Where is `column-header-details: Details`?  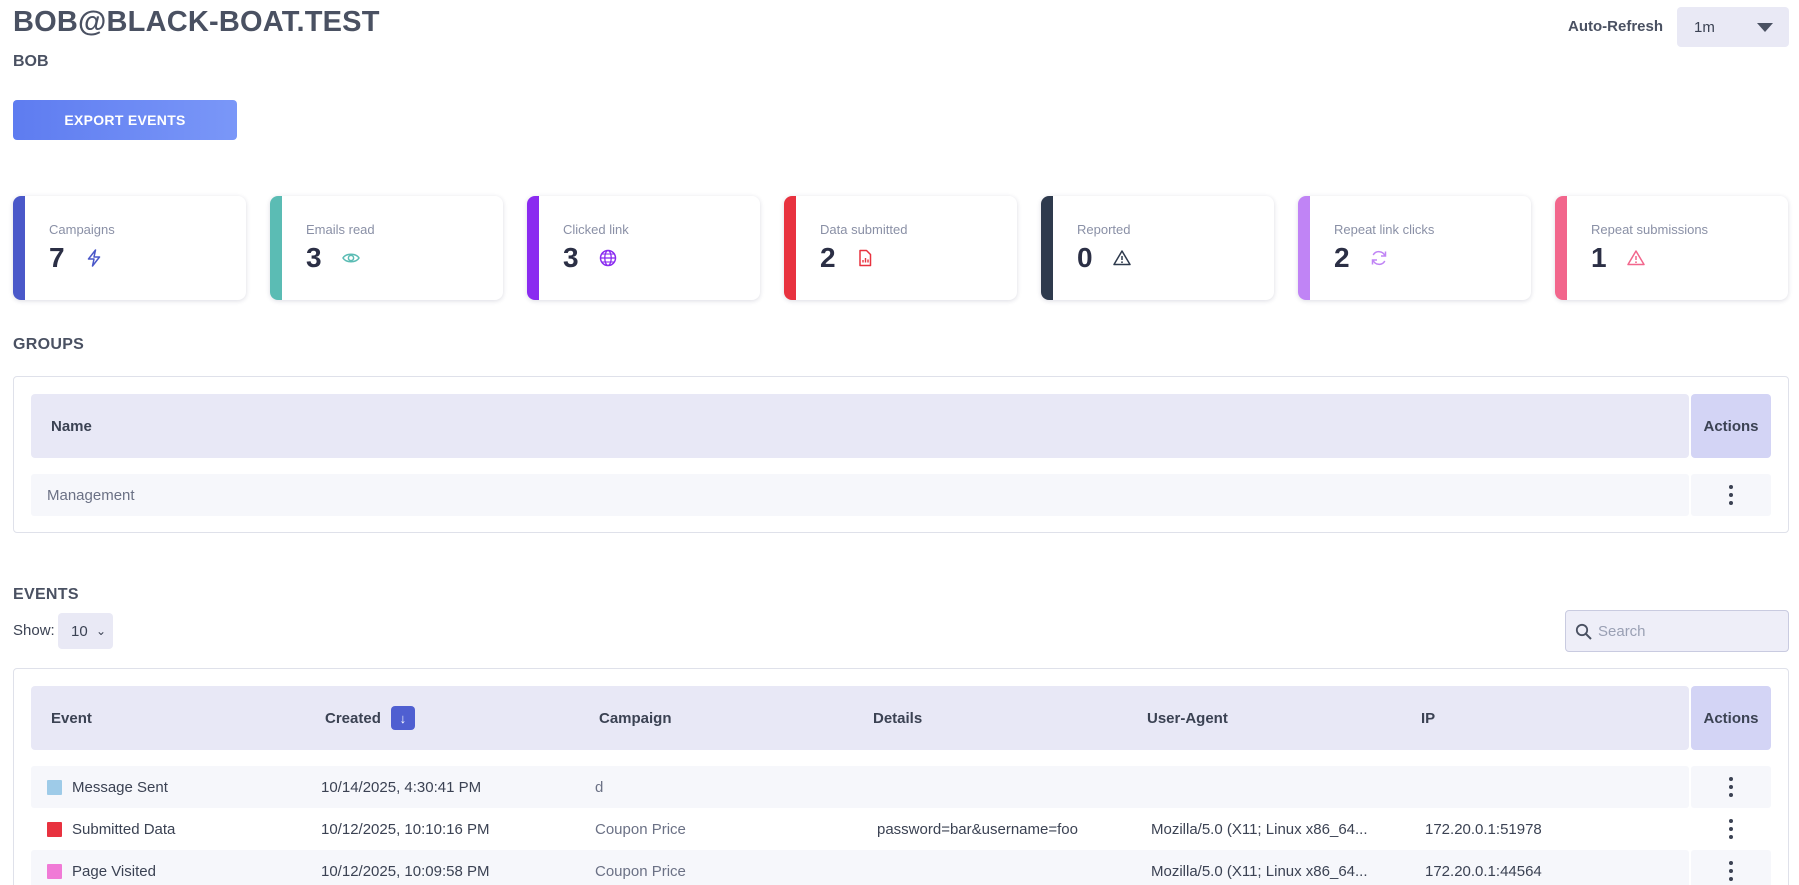 column-header-details: Details is located at coordinates (898, 718).